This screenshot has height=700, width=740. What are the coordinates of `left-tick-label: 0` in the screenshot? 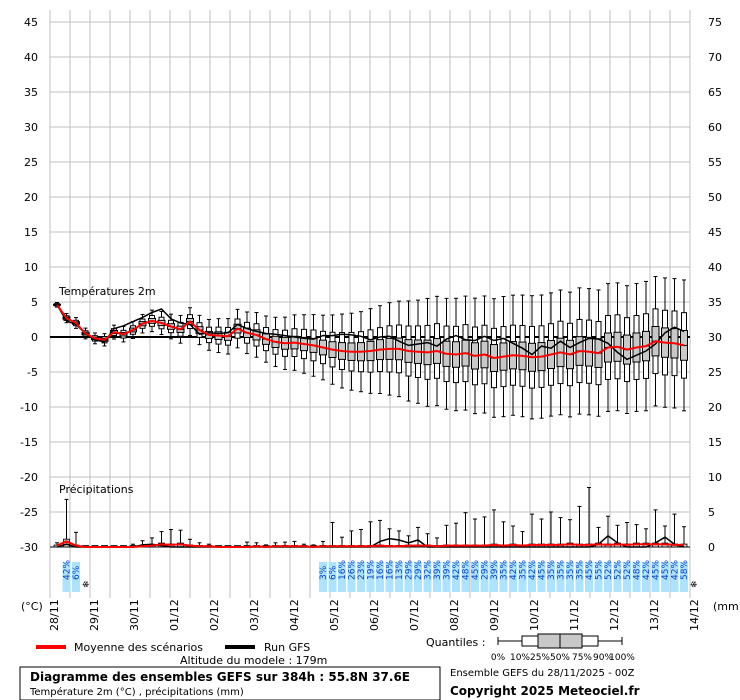 It's located at (34, 337).